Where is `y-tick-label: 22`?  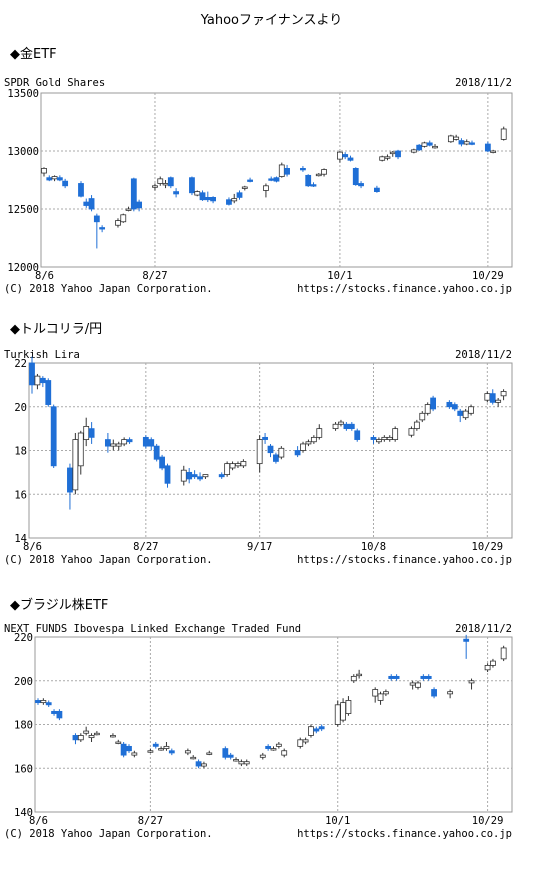 y-tick-label: 22 is located at coordinates (20, 364).